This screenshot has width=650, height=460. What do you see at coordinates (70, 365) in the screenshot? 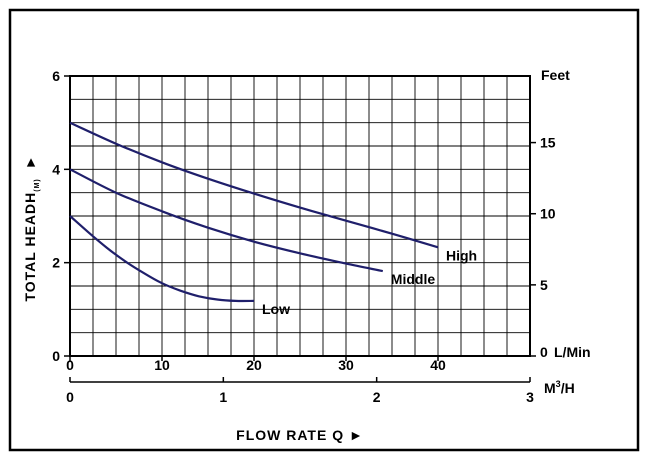
I see `x-lmin-tick-label: 0` at bounding box center [70, 365].